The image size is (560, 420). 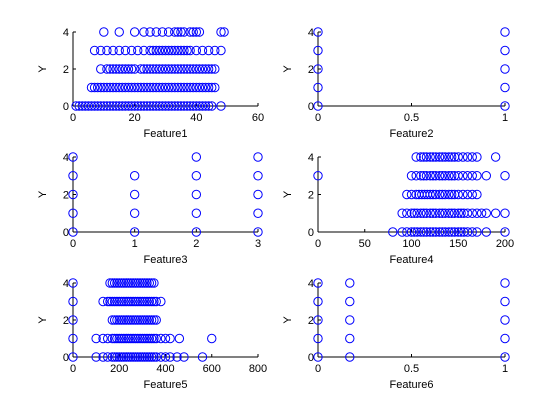 What do you see at coordinates (150, 209) in the screenshot?
I see `subplot-3: 0 1 2 3 0 2 4 Feature3 Y` at bounding box center [150, 209].